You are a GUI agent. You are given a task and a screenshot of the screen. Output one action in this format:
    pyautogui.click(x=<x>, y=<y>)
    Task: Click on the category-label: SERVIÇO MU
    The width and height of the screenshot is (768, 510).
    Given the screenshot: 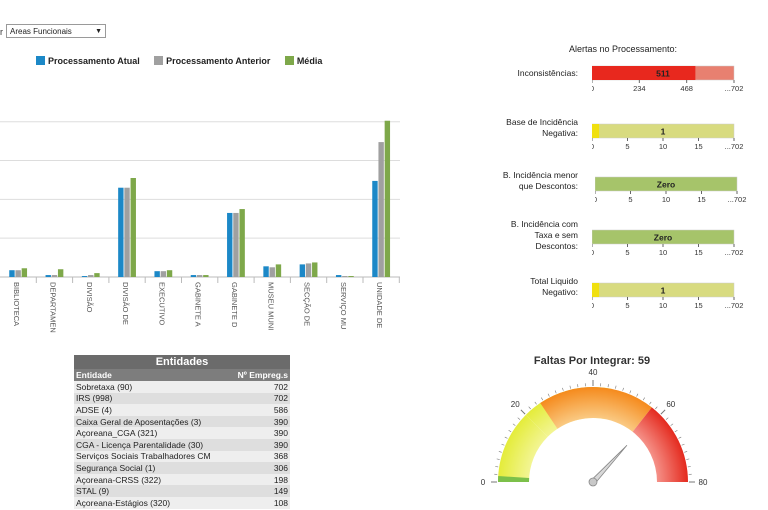 What is the action you would take?
    pyautogui.click(x=343, y=305)
    